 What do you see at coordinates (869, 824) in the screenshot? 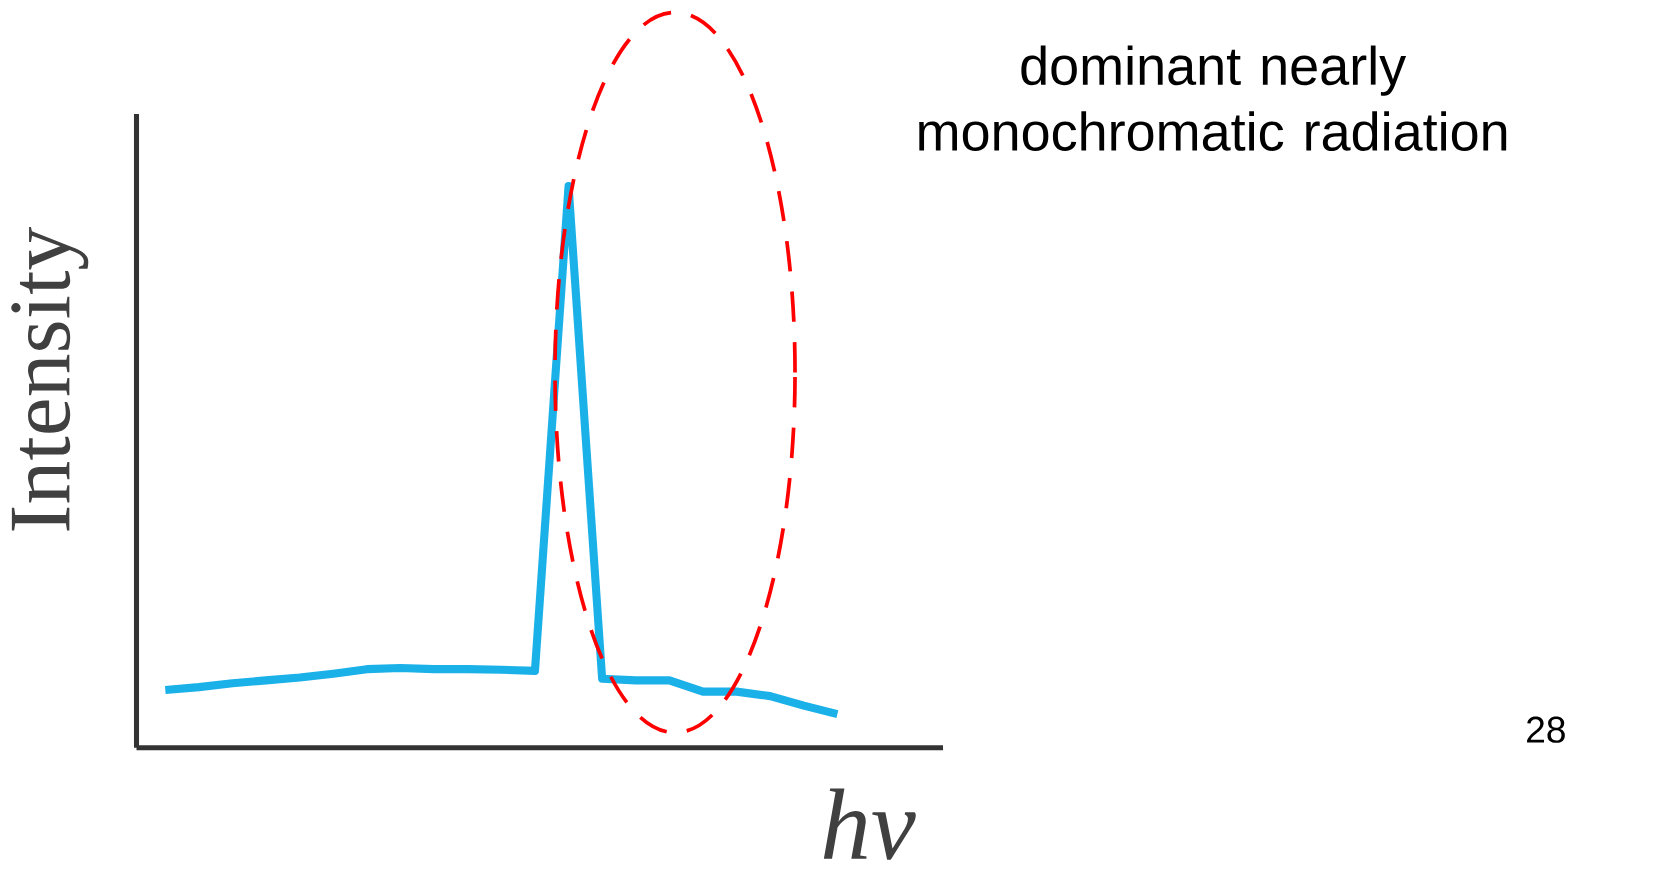
I see `x-axis-title: hν` at bounding box center [869, 824].